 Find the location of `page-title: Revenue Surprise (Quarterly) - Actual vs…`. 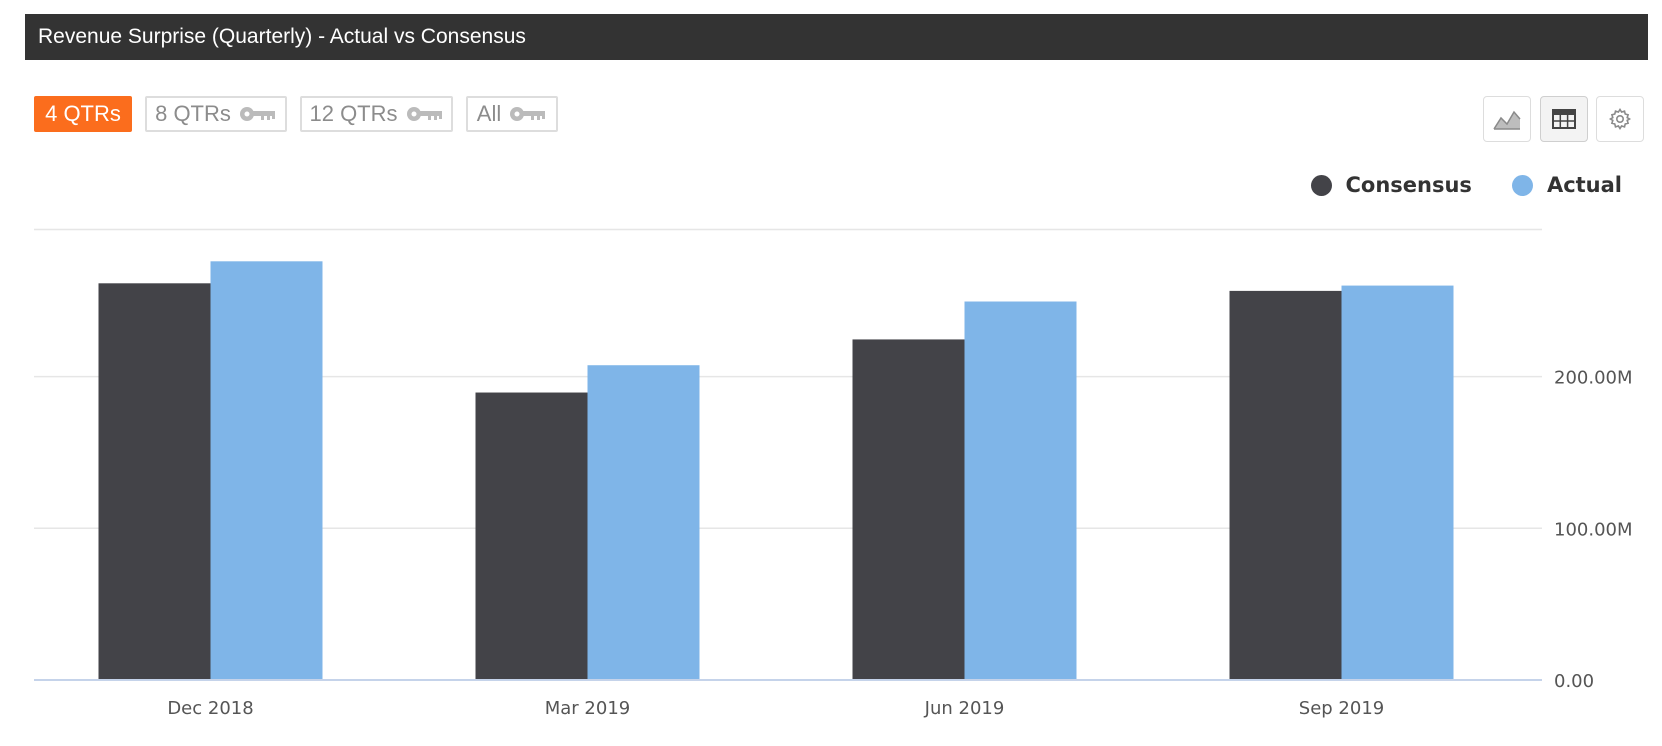

page-title: Revenue Surprise (Quarterly) - Actual vs… is located at coordinates (282, 36).